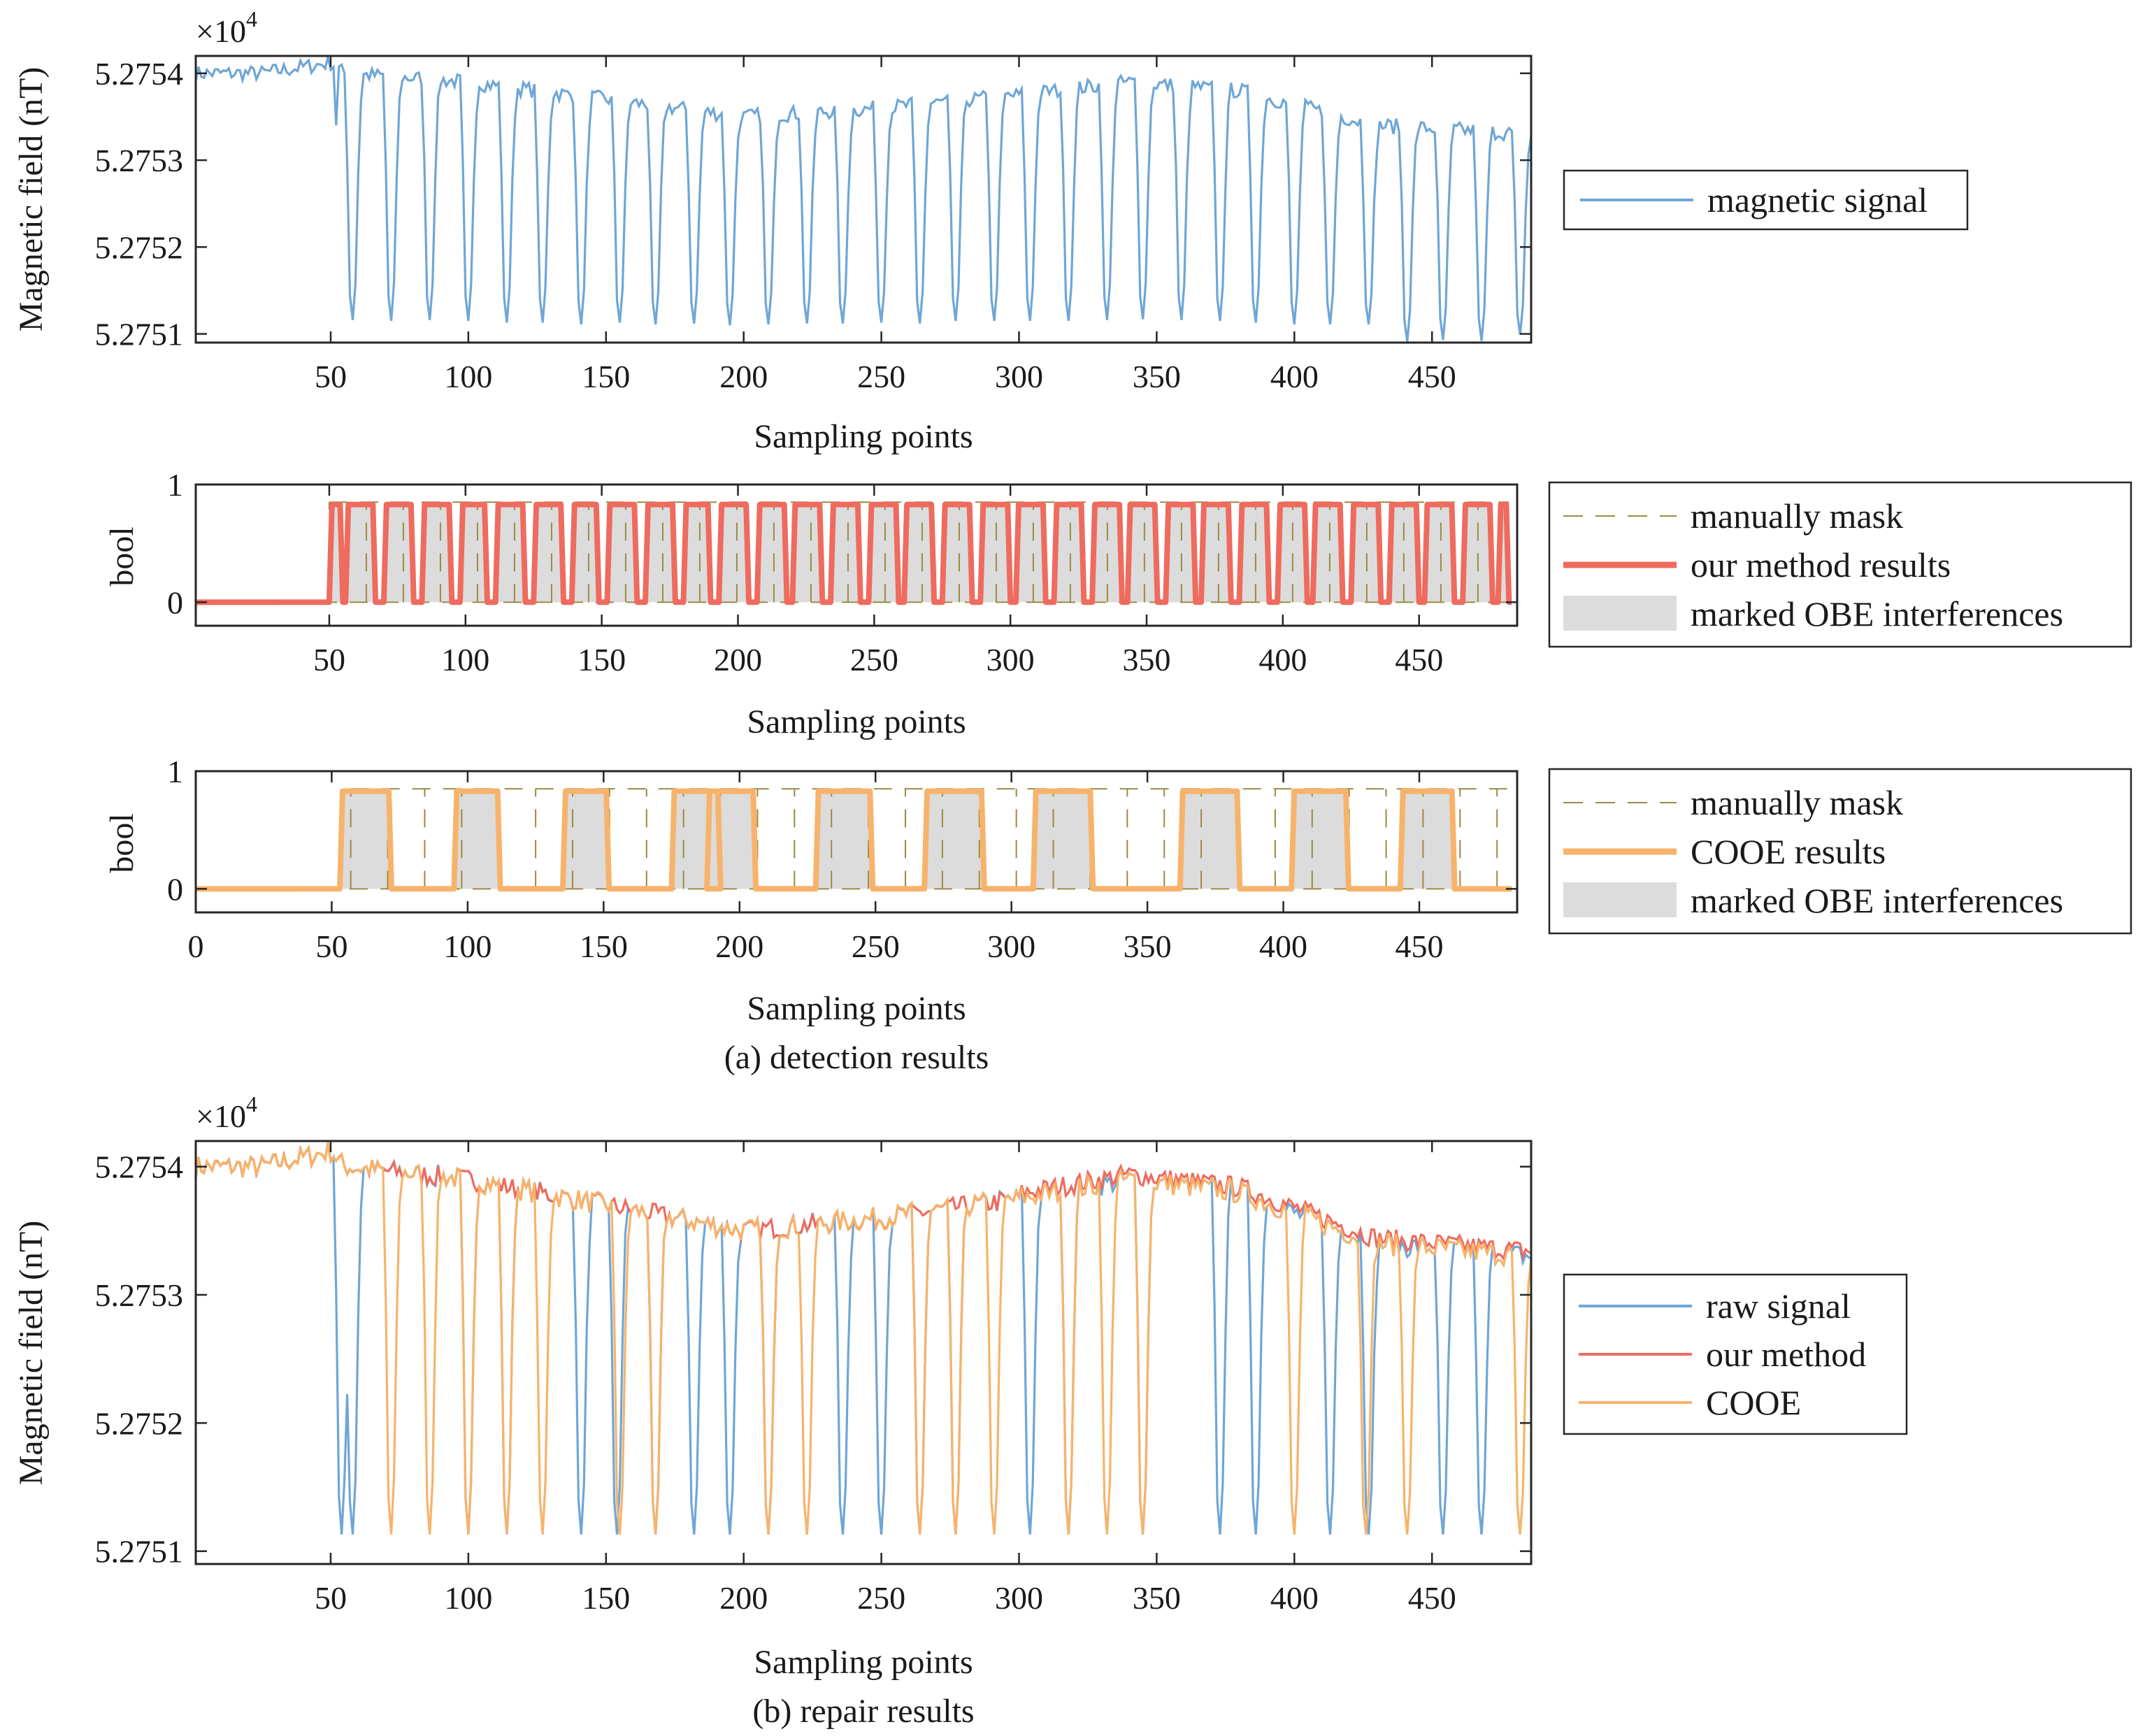 Image resolution: width=2145 pixels, height=1736 pixels. What do you see at coordinates (1789, 852) in the screenshot?
I see `legend-label-cooe-results: COOE results` at bounding box center [1789, 852].